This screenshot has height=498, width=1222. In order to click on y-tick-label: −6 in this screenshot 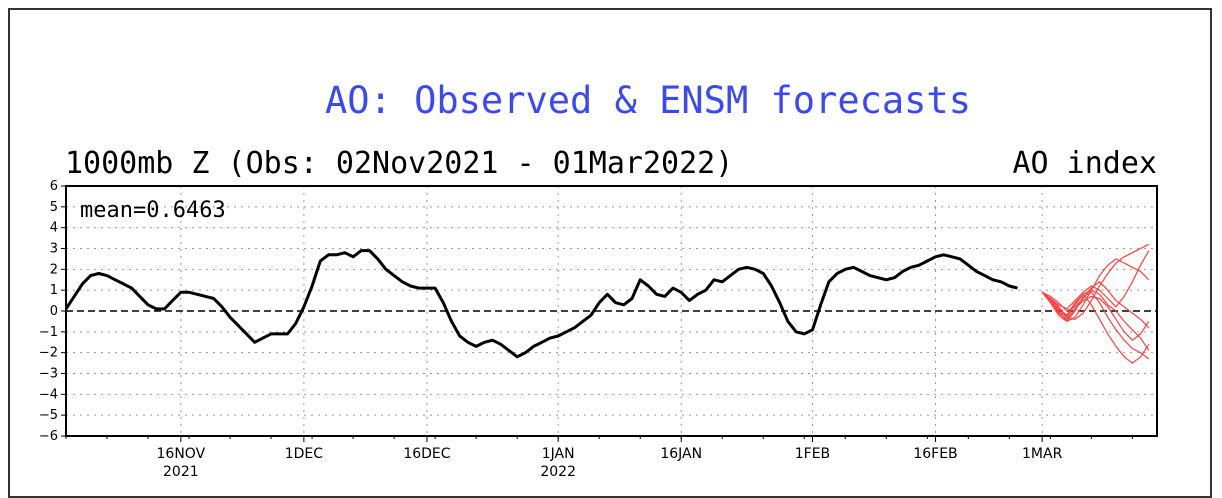, I will do `click(48, 436)`.